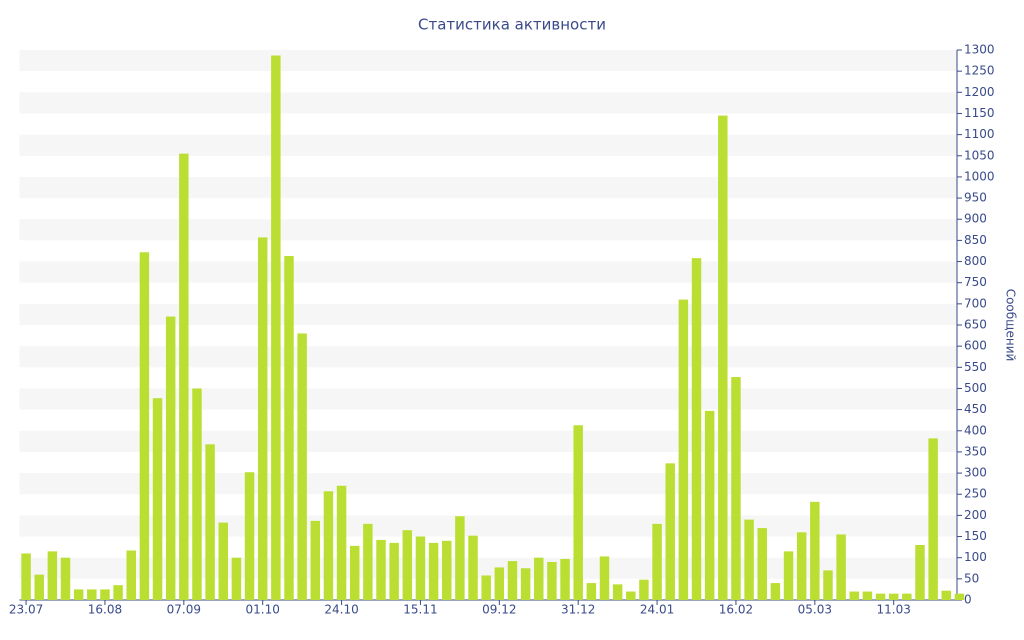 The width and height of the screenshot is (1024, 640). What do you see at coordinates (815, 610) in the screenshot?
I see `x-tick-label: 05.03` at bounding box center [815, 610].